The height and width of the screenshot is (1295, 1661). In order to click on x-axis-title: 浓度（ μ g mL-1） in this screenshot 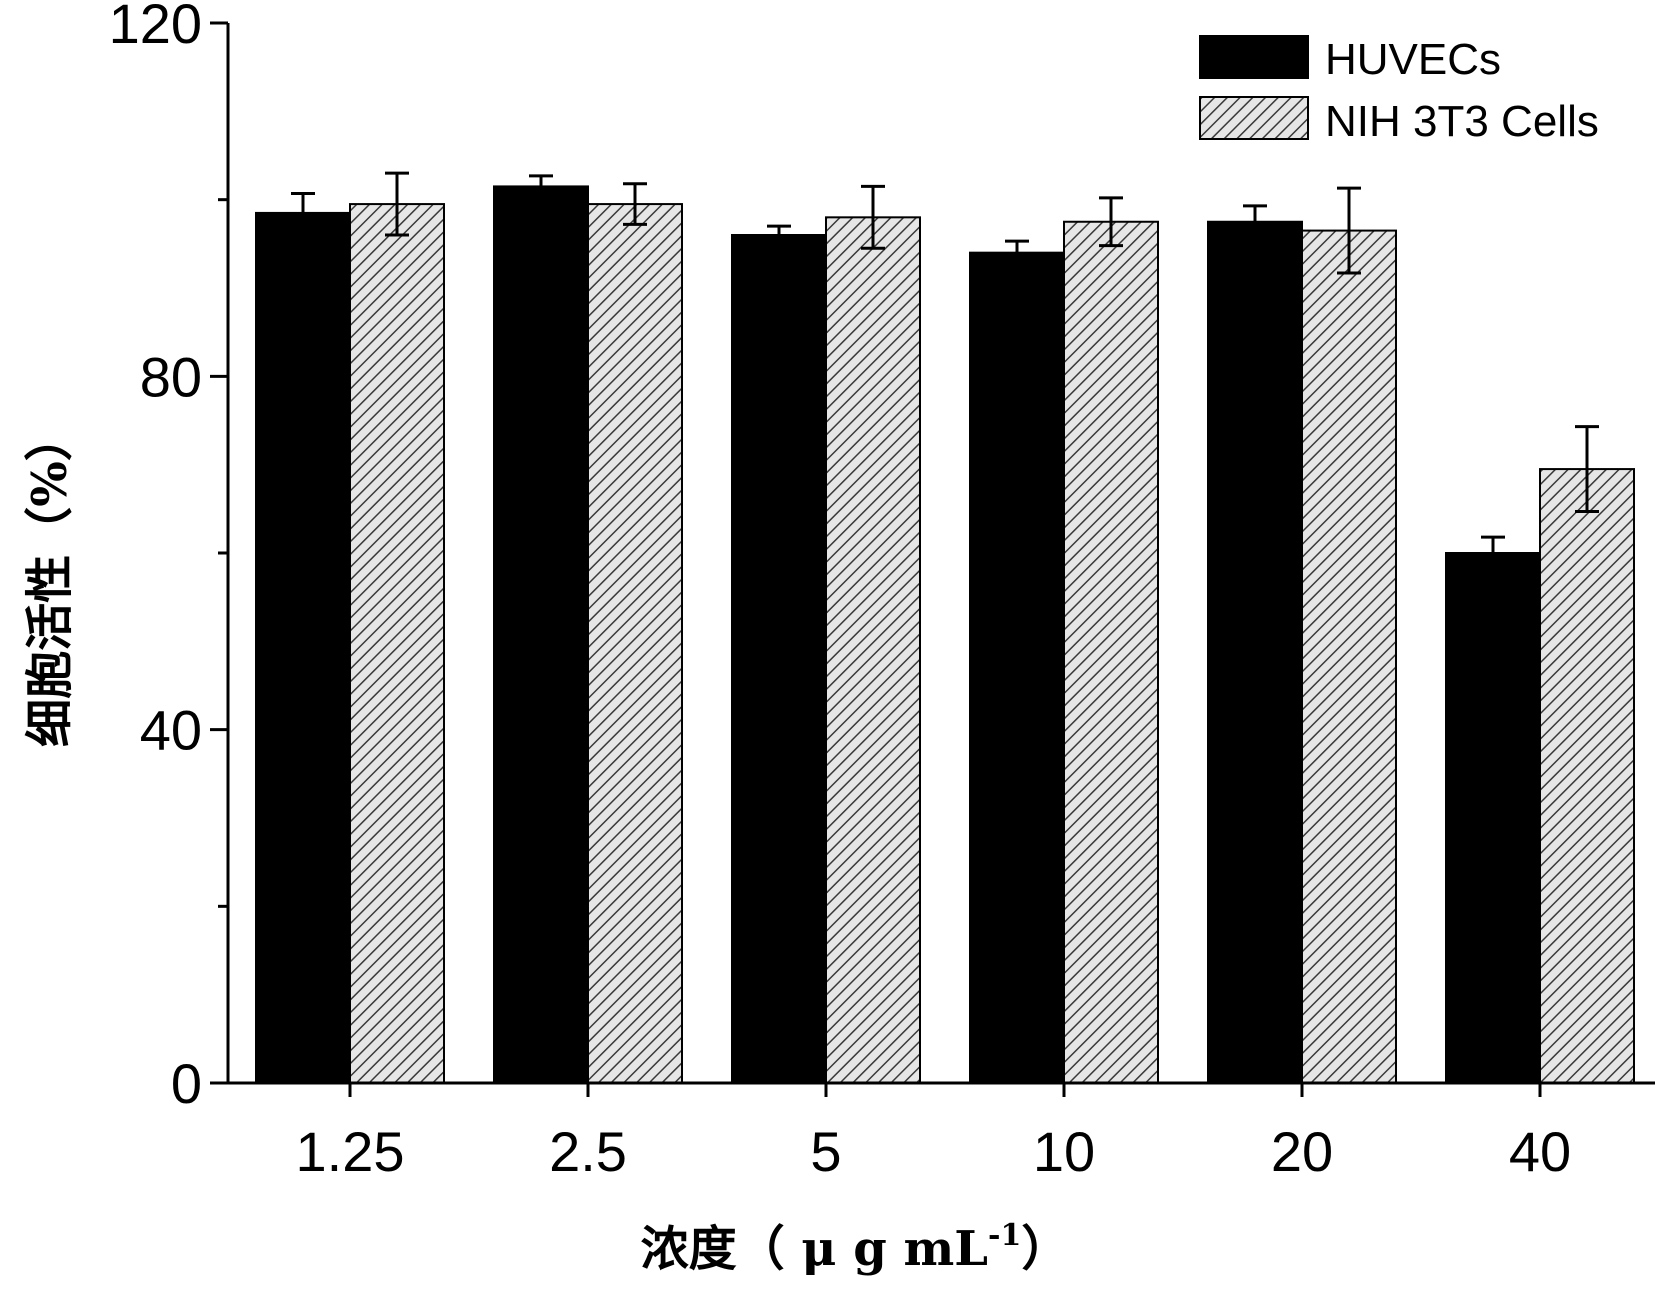, I will do `click(855, 1247)`.